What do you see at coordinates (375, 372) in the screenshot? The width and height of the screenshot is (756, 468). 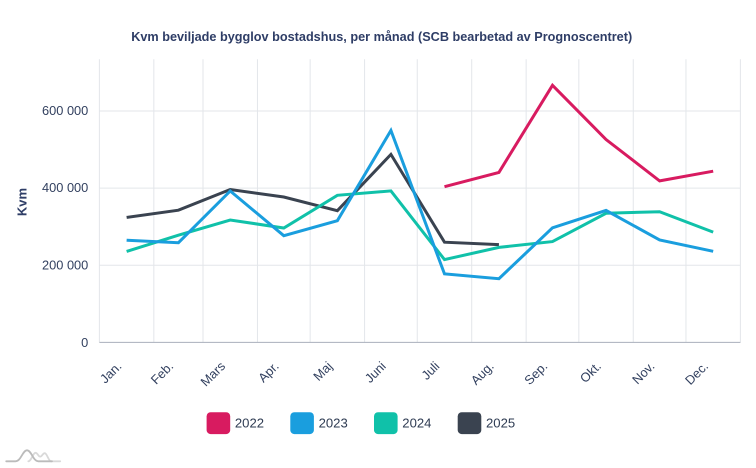 I see `svg-text: Juni` at bounding box center [375, 372].